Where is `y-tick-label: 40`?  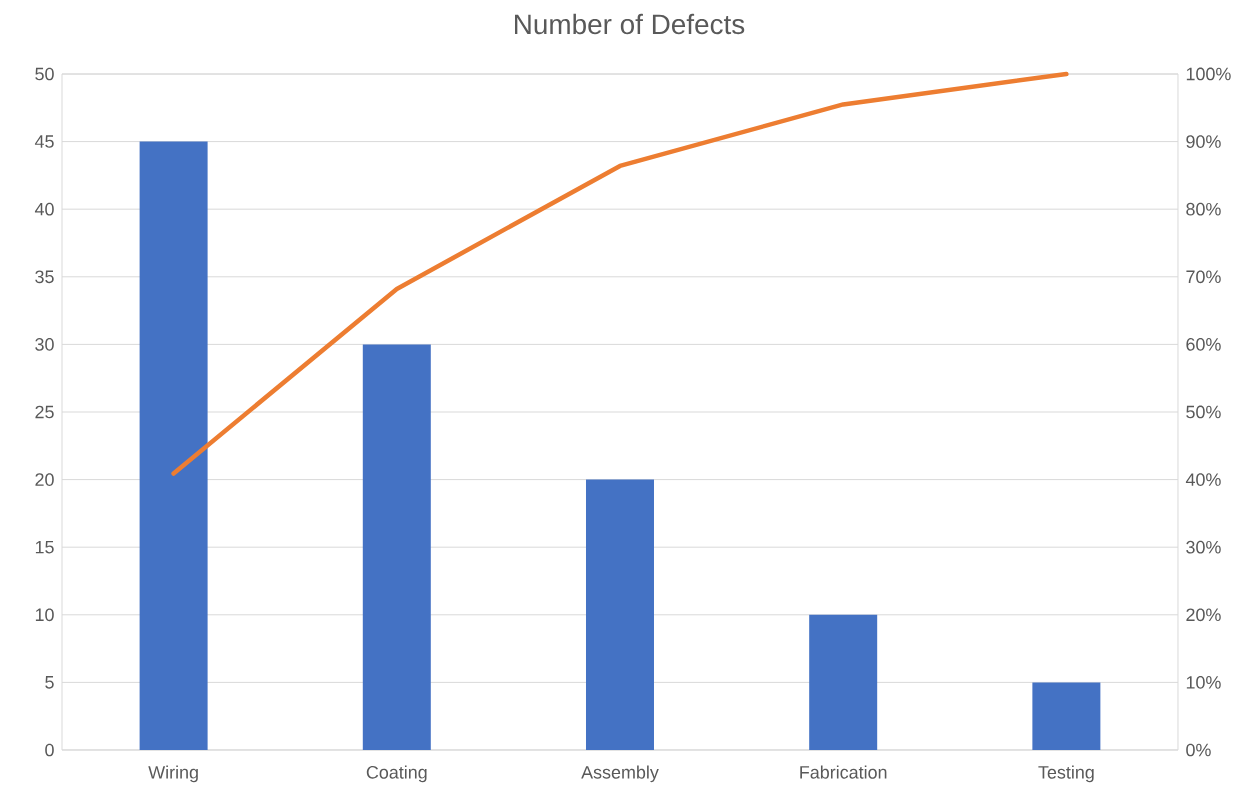 y-tick-label: 40 is located at coordinates (44, 209).